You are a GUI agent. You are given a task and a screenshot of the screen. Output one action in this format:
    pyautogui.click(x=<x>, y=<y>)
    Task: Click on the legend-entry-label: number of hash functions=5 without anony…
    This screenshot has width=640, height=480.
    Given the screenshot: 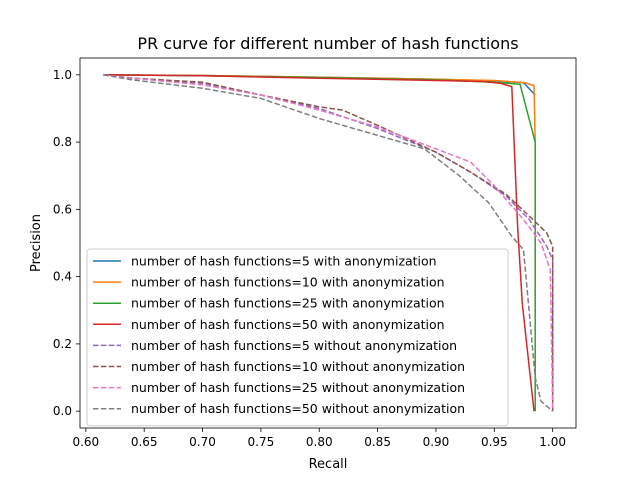 What is the action you would take?
    pyautogui.click(x=294, y=345)
    